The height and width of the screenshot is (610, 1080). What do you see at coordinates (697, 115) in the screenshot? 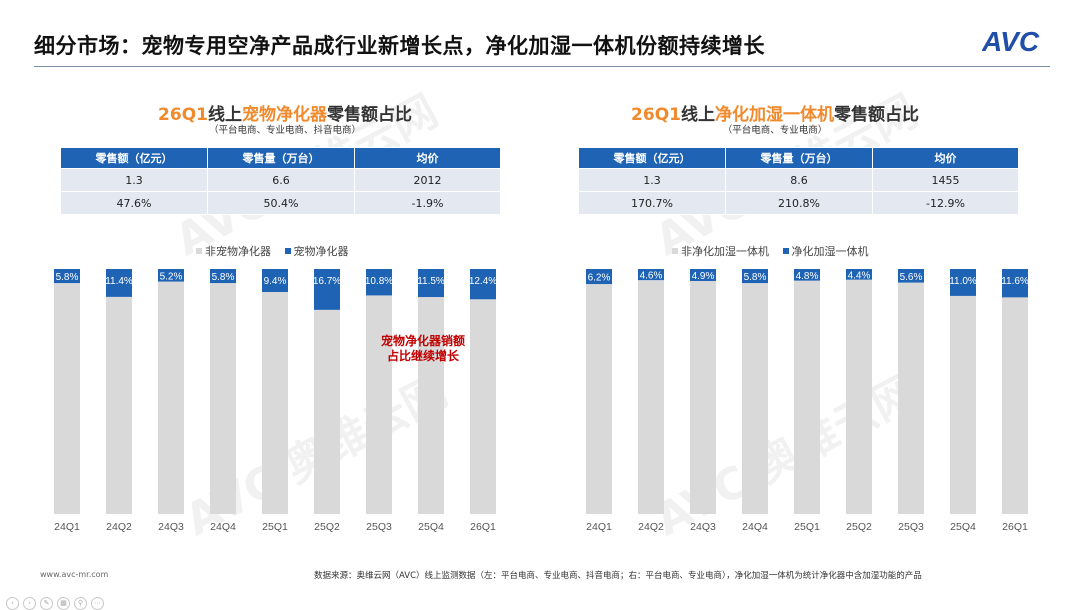
I see `right-title-pre: 线上` at bounding box center [697, 115].